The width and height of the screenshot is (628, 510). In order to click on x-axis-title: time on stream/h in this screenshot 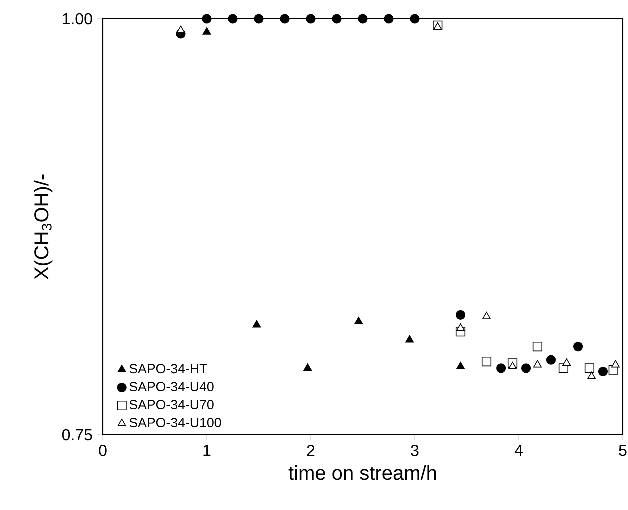, I will do `click(362, 473)`.